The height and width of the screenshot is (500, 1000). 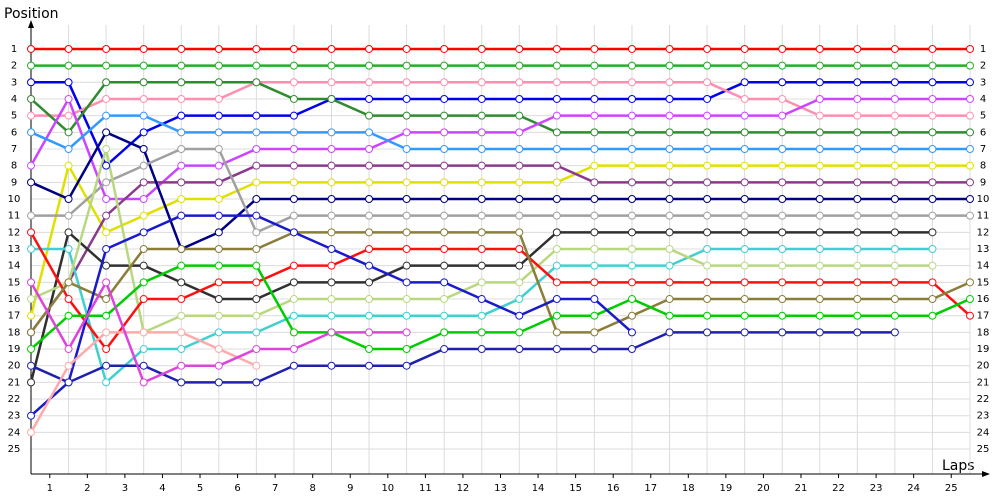 What do you see at coordinates (14, 232) in the screenshot?
I see `y-tick-label: 12` at bounding box center [14, 232].